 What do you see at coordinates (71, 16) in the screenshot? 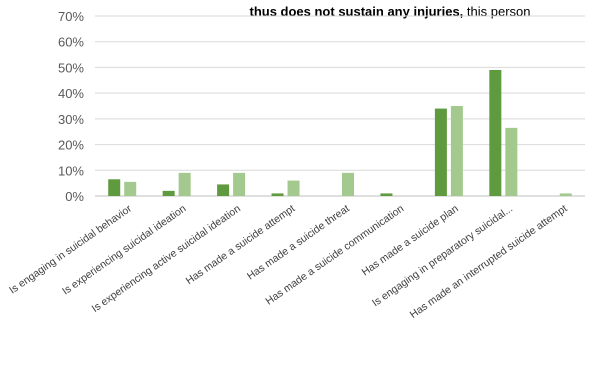
I see `y-tick-label: 70%` at bounding box center [71, 16].